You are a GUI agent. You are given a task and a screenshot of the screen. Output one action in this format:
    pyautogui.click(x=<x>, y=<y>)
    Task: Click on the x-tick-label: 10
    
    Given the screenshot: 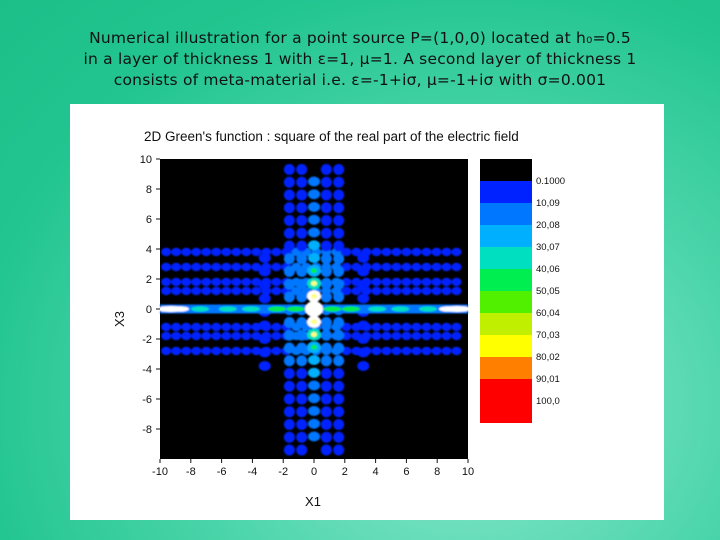 What is the action you would take?
    pyautogui.click(x=468, y=472)
    